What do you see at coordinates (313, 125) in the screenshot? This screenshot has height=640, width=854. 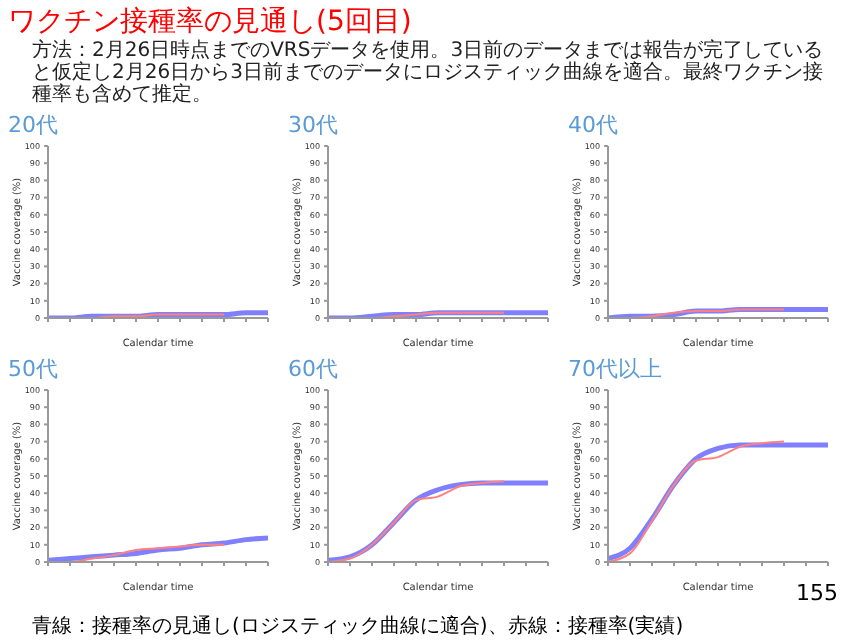 I see `chart-title: 30代` at bounding box center [313, 125].